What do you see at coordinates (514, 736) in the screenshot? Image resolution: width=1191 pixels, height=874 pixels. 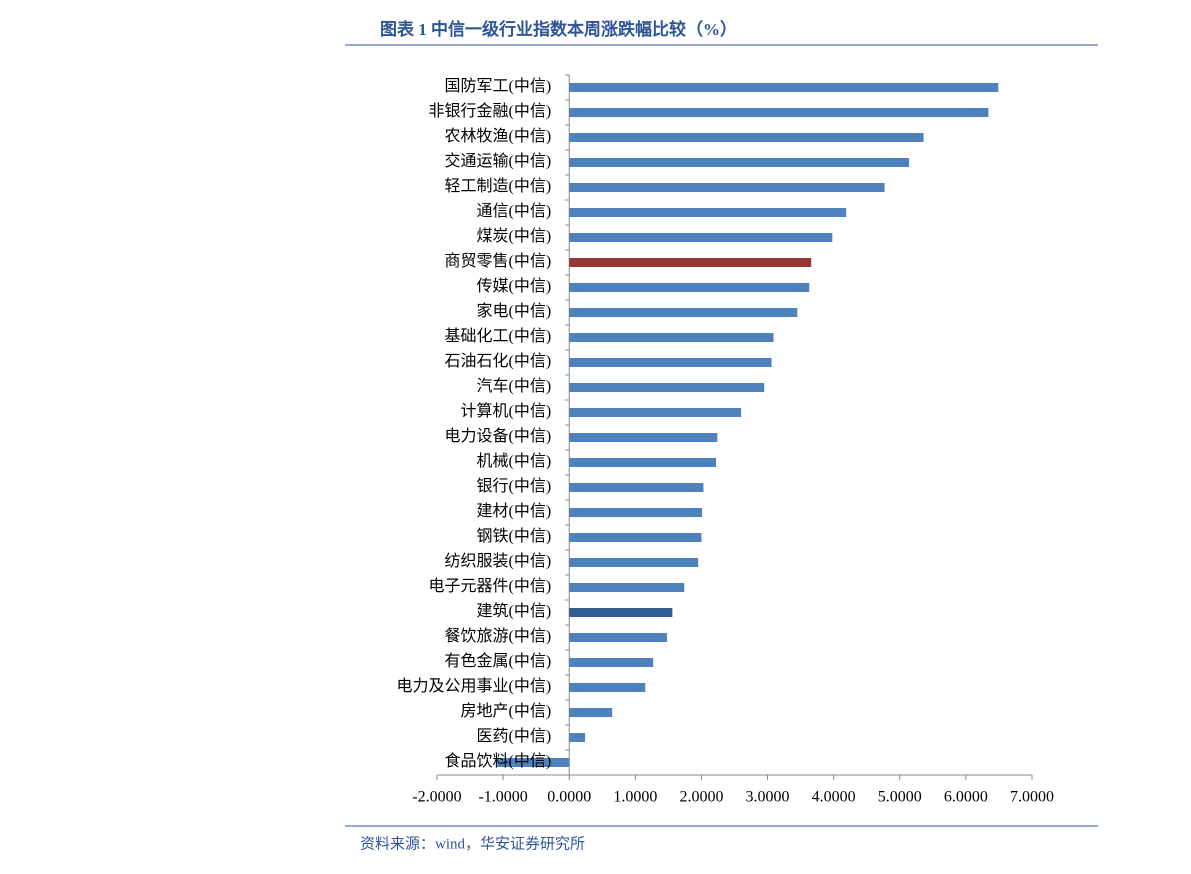 I see `y-tick-label: 医药(中信)` at bounding box center [514, 736].